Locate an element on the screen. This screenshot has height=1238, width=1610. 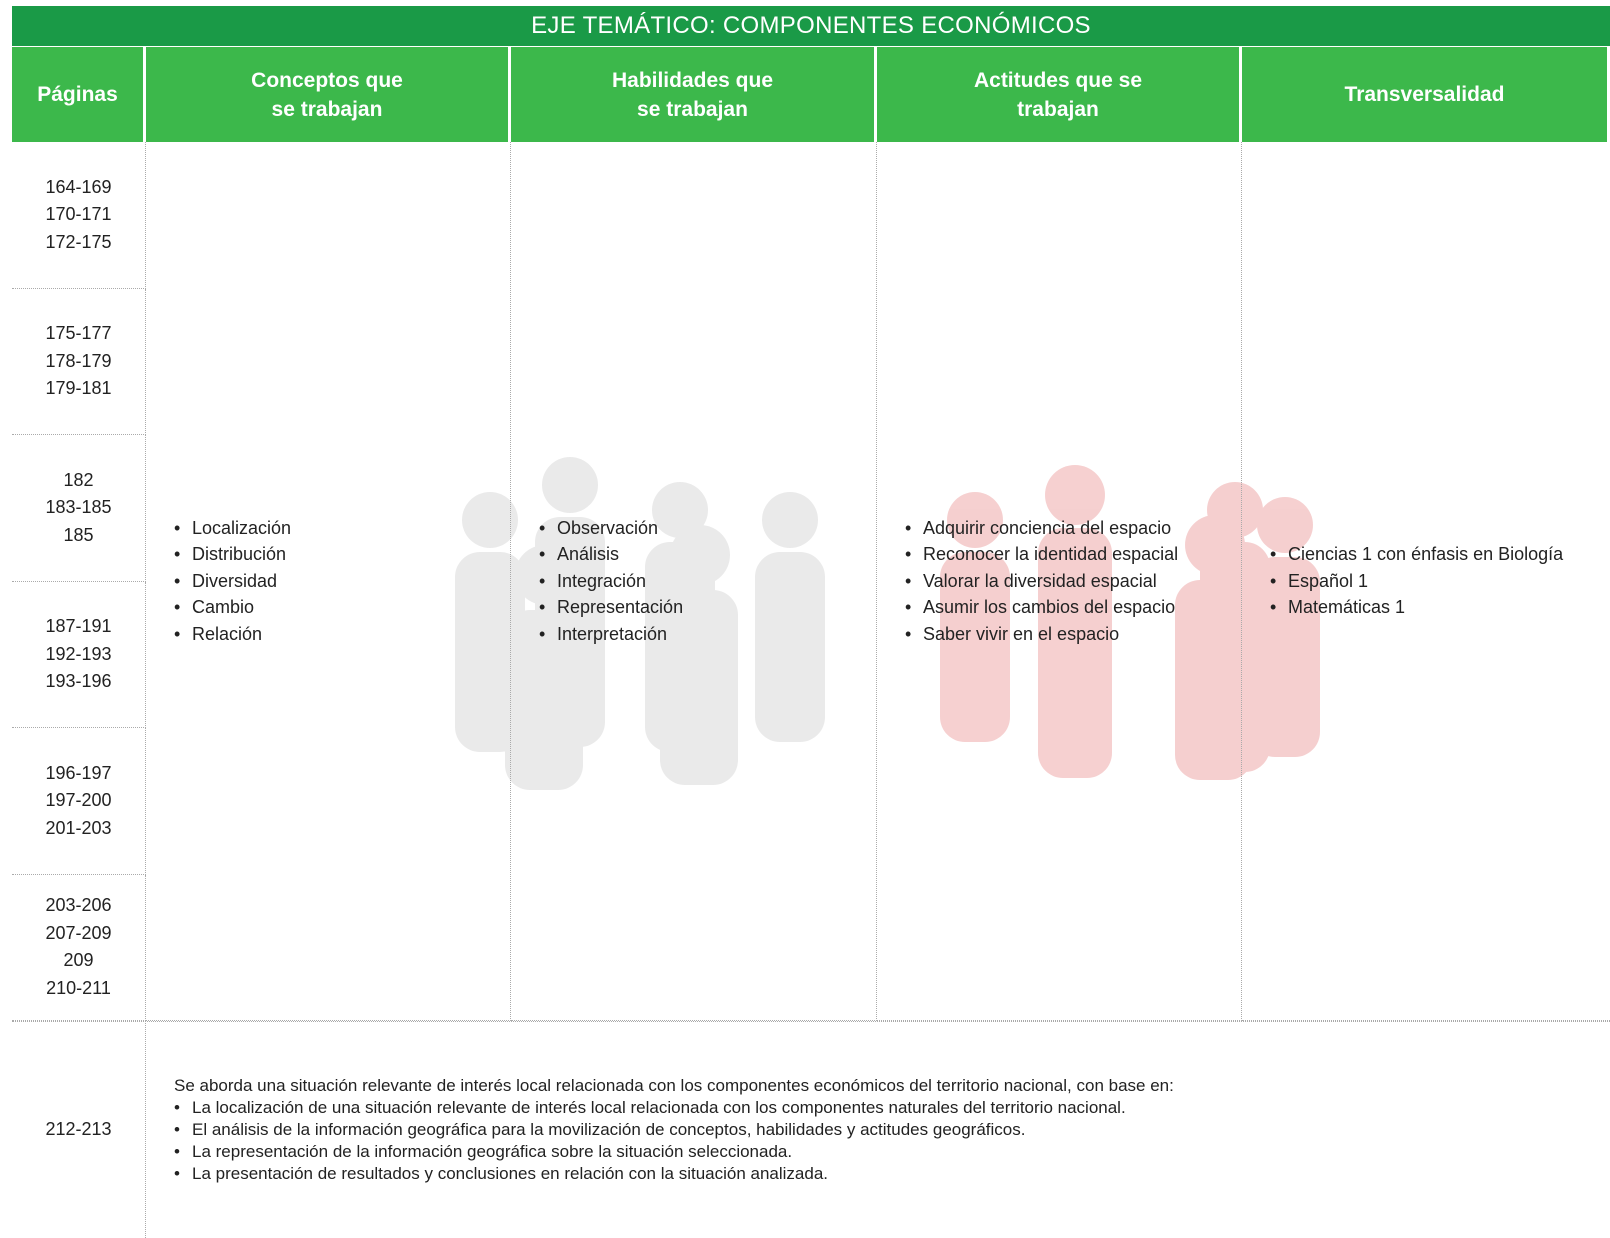
page-group: 182 183-185 185 is located at coordinates (79, 508).